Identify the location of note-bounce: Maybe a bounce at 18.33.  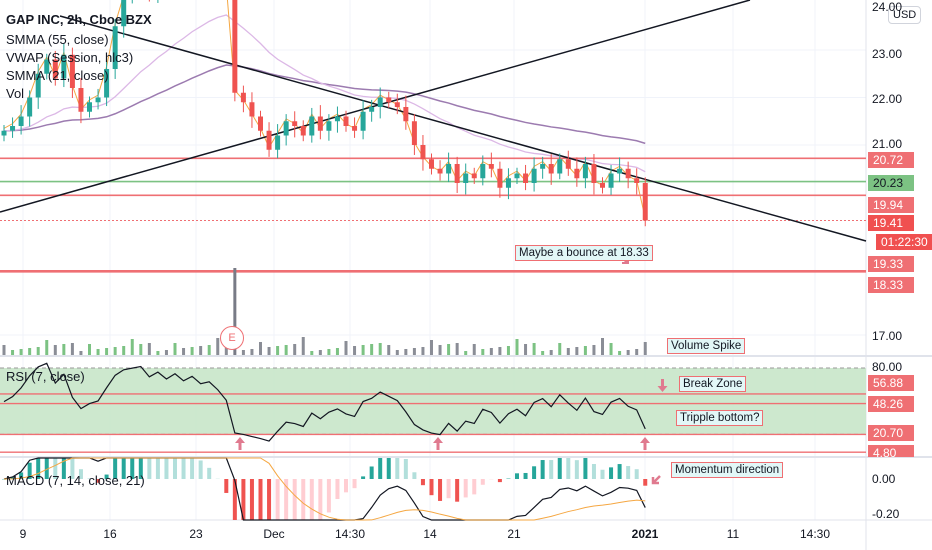
(584, 253).